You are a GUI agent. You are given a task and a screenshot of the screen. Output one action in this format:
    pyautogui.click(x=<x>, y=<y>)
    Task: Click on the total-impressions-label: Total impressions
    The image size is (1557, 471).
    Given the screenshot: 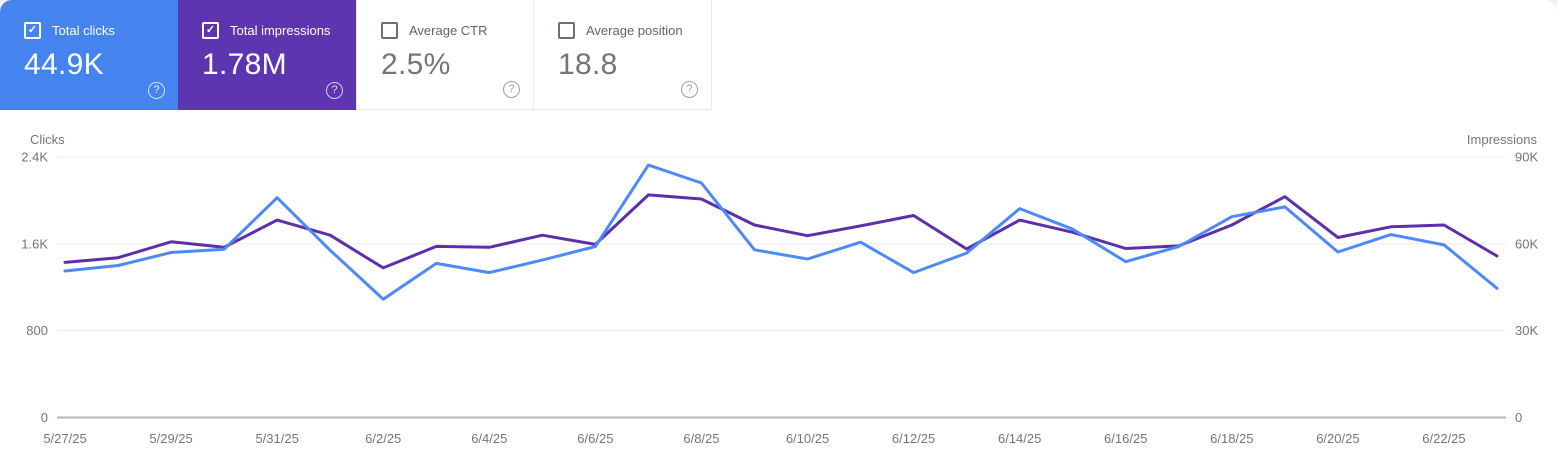 What is the action you would take?
    pyautogui.click(x=280, y=30)
    